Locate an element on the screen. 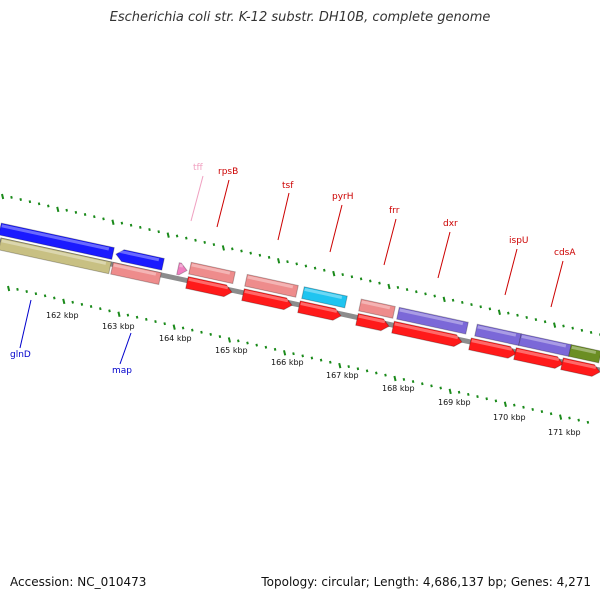  gene-label-ispU: ispU is located at coordinates (519, 241).